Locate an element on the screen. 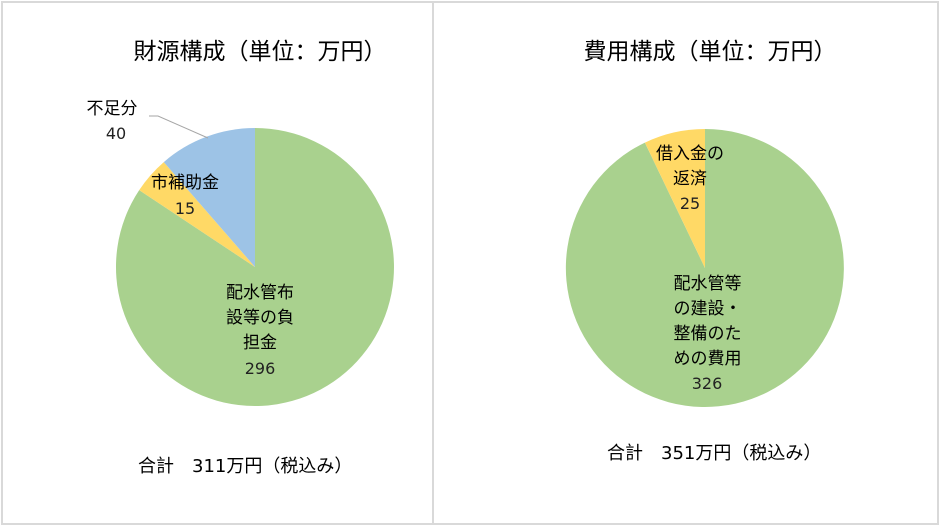 This screenshot has width=940, height=528. total-funding: 合計 311万円（税込み） is located at coordinates (245, 465).